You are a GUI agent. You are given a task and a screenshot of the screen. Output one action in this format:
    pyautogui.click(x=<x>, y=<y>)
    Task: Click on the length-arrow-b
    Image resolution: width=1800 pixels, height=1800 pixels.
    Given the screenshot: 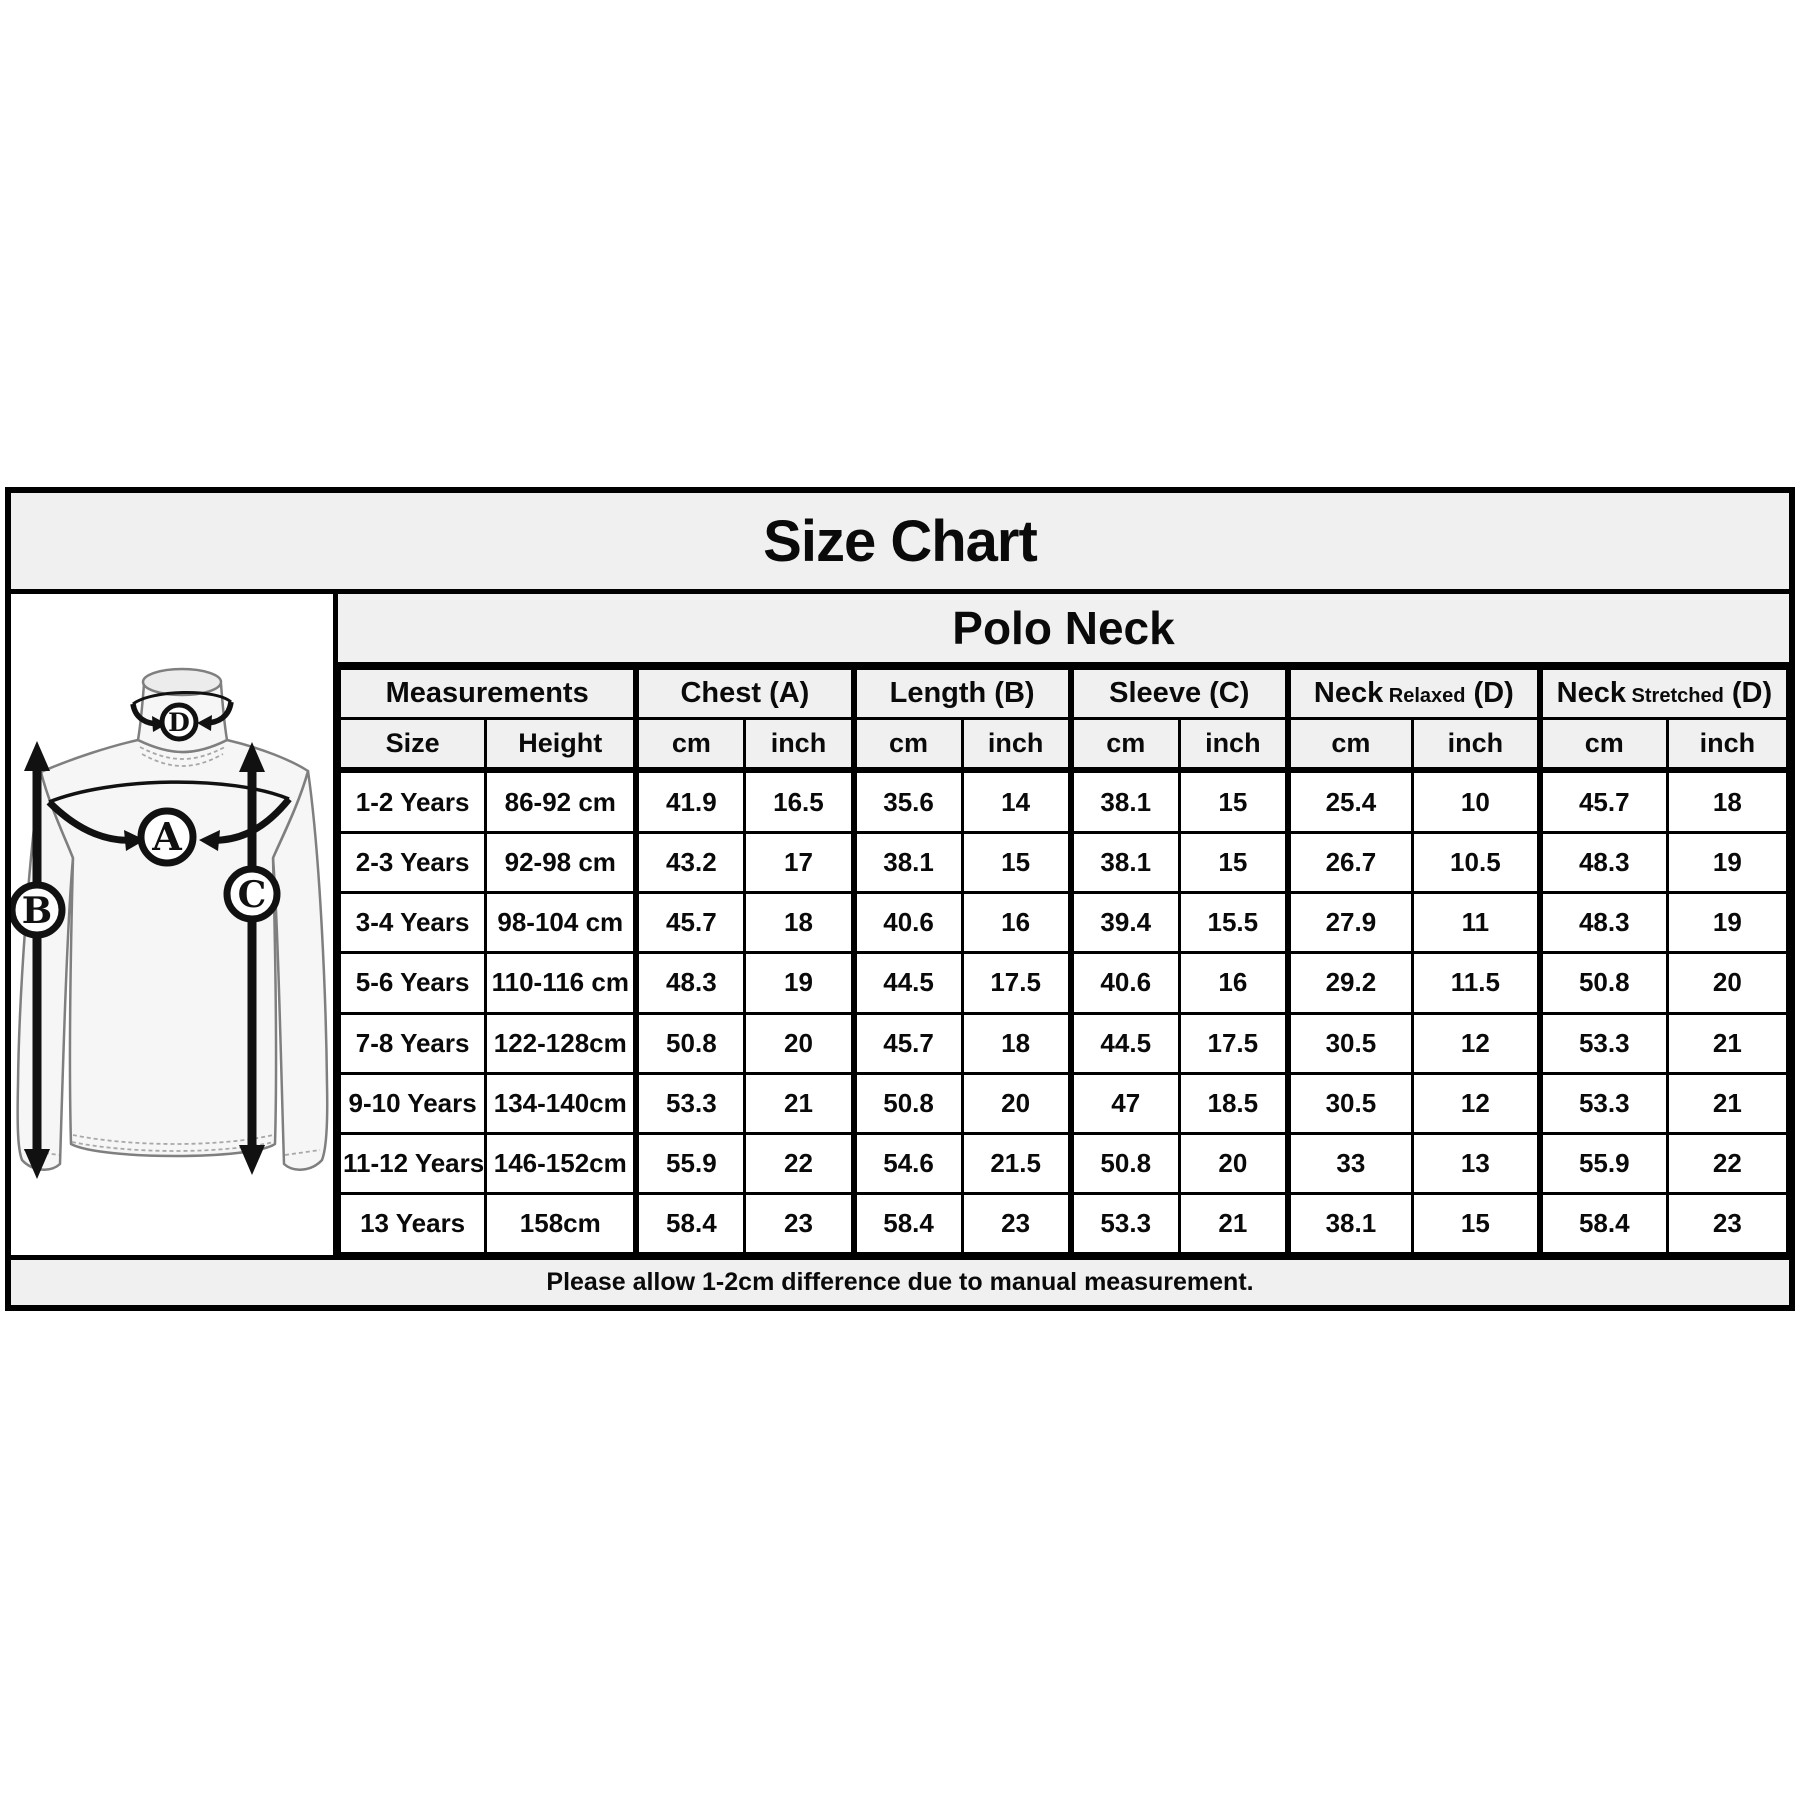 What is the action you would take?
    pyautogui.click(x=37, y=960)
    